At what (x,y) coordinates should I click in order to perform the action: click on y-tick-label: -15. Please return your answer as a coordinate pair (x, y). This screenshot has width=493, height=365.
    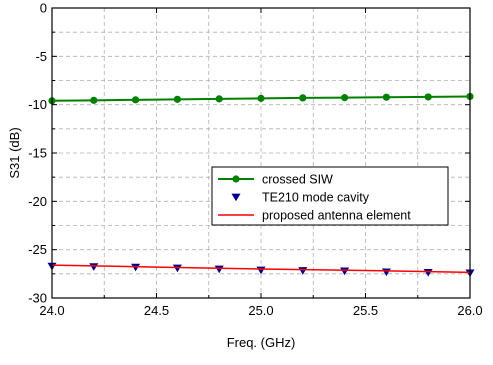
    Looking at the image, I should click on (37, 153).